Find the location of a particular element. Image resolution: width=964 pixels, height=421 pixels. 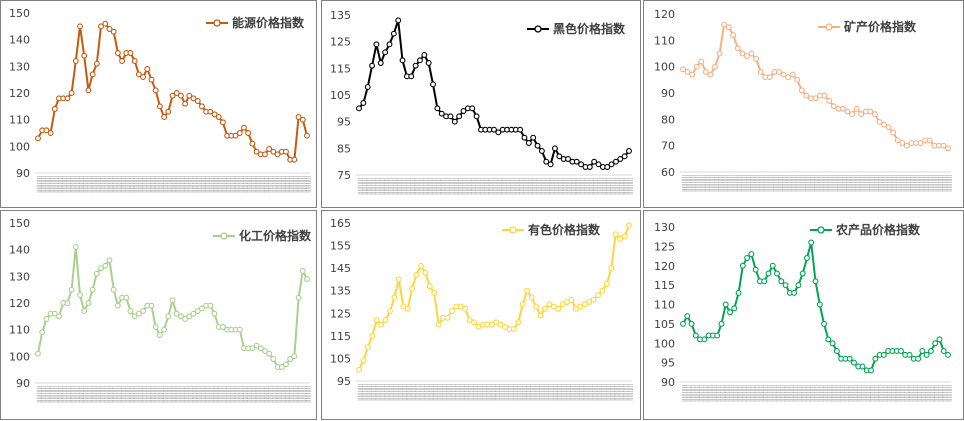

x-tick-label-mineral-34: |||||||||| is located at coordinates (839, 183).